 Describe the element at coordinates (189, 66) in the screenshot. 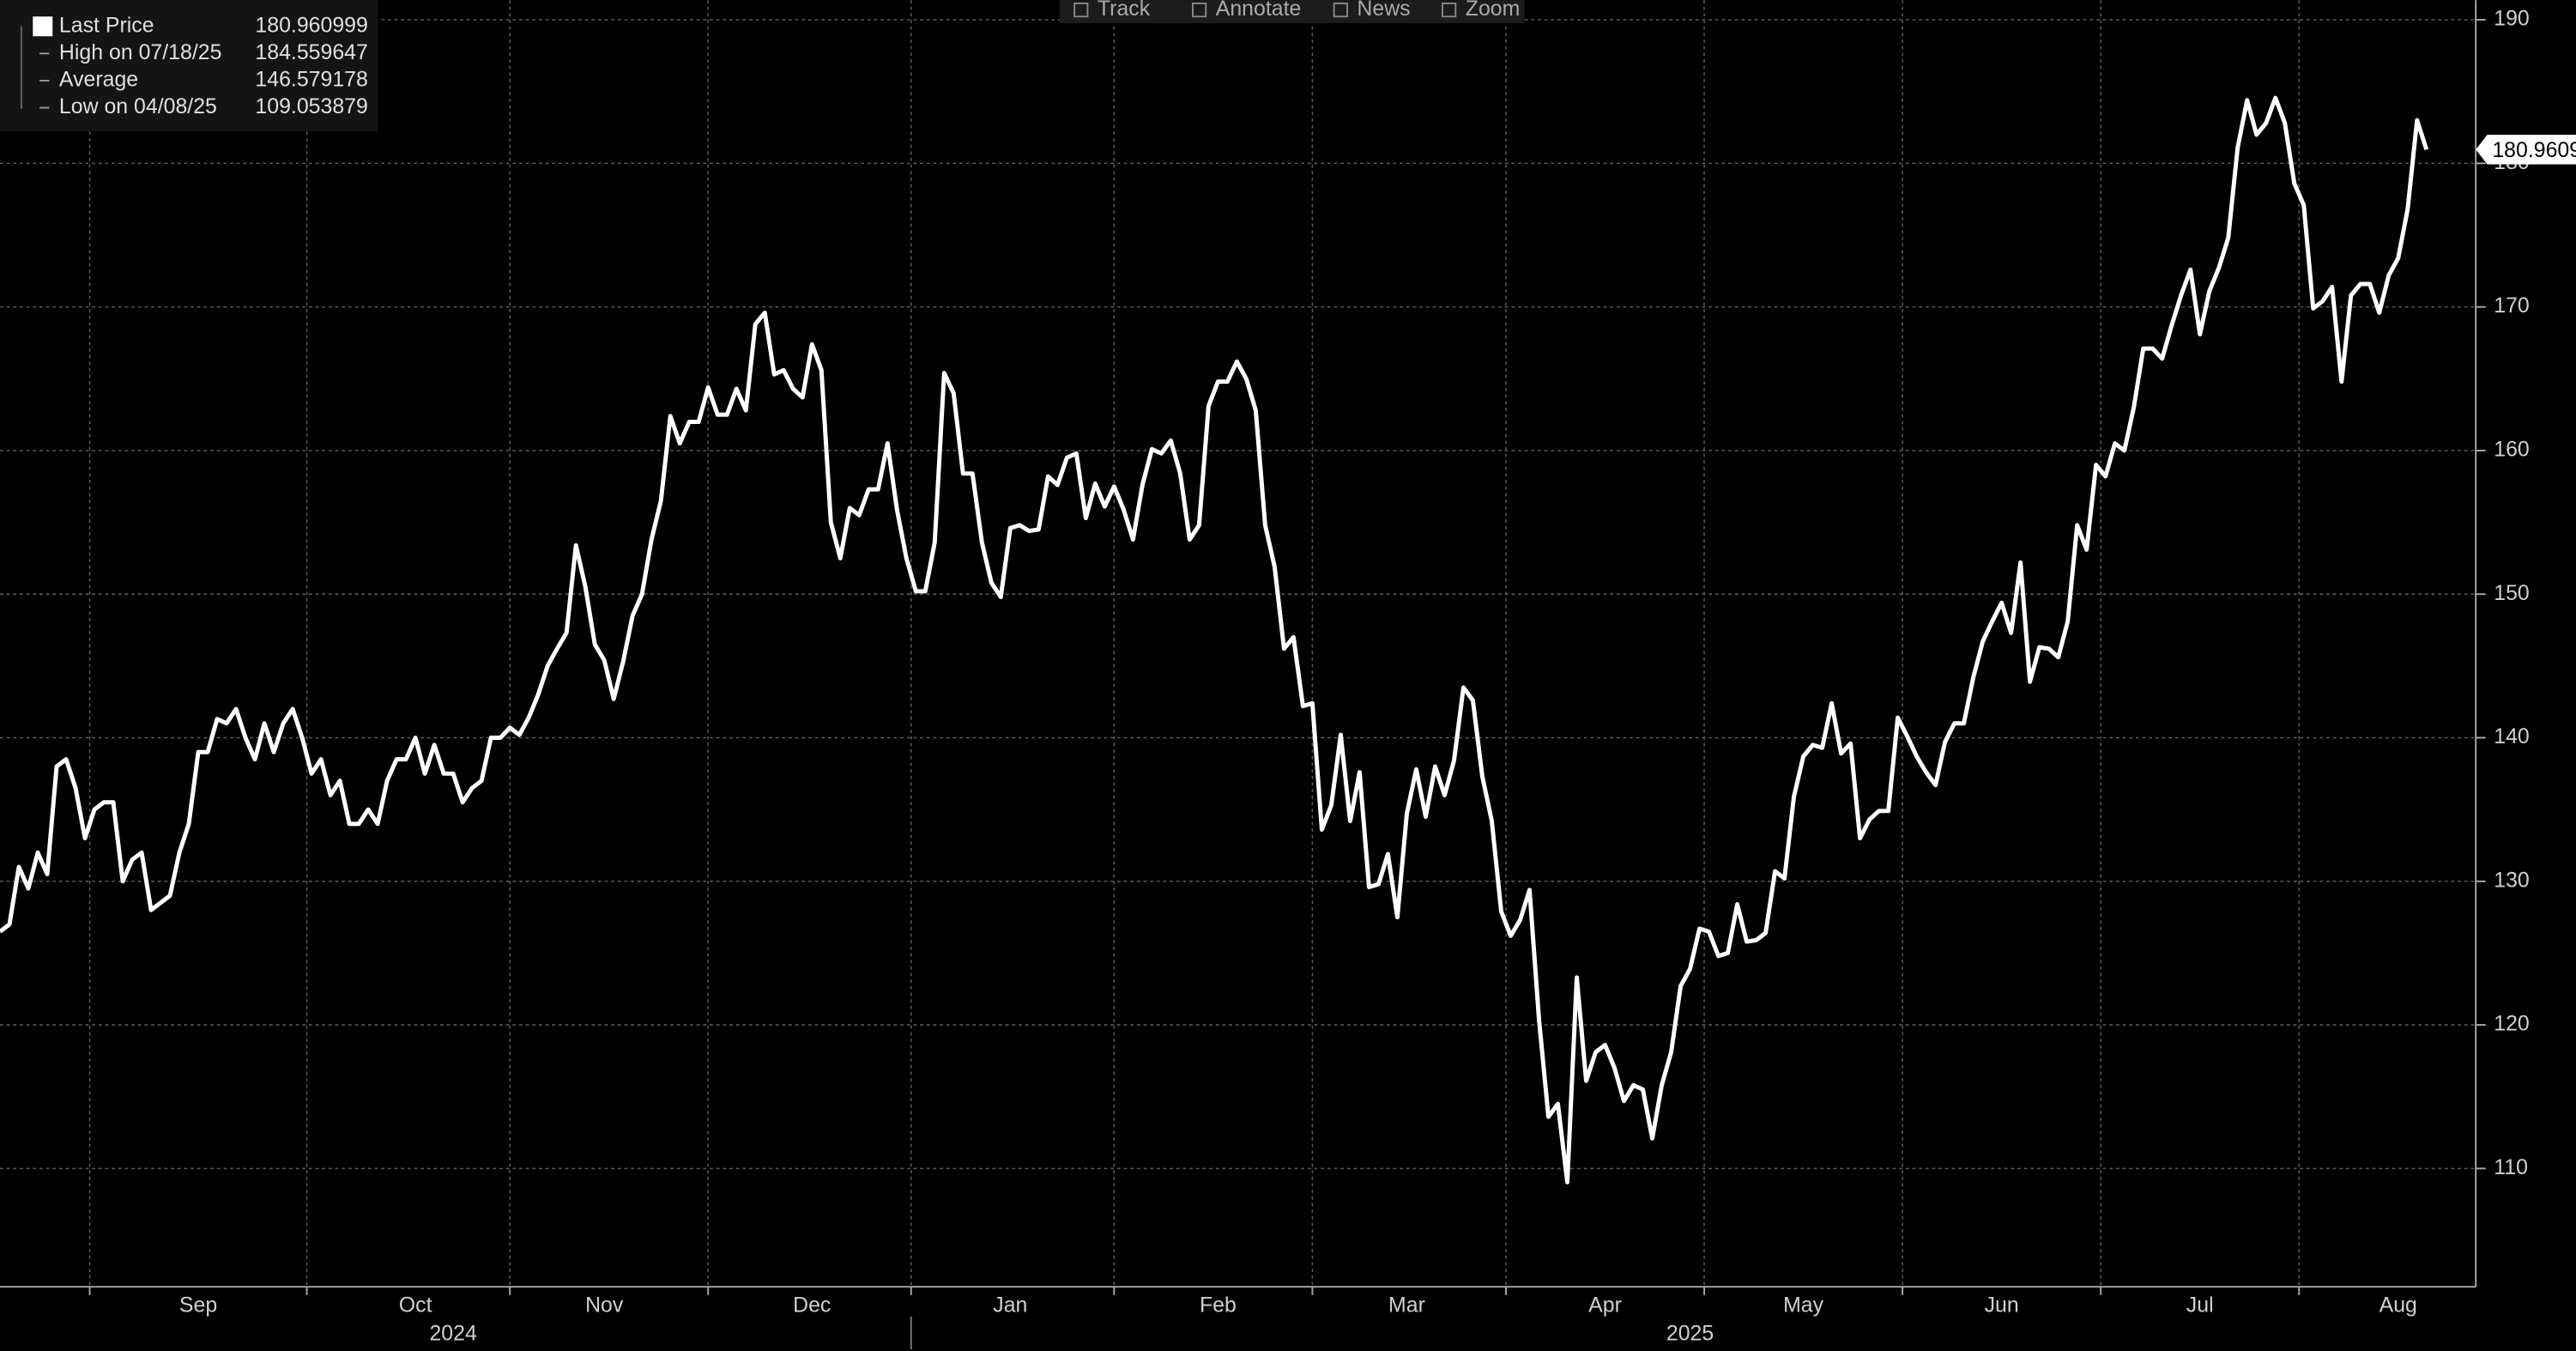

I see `legend-bg` at that location.